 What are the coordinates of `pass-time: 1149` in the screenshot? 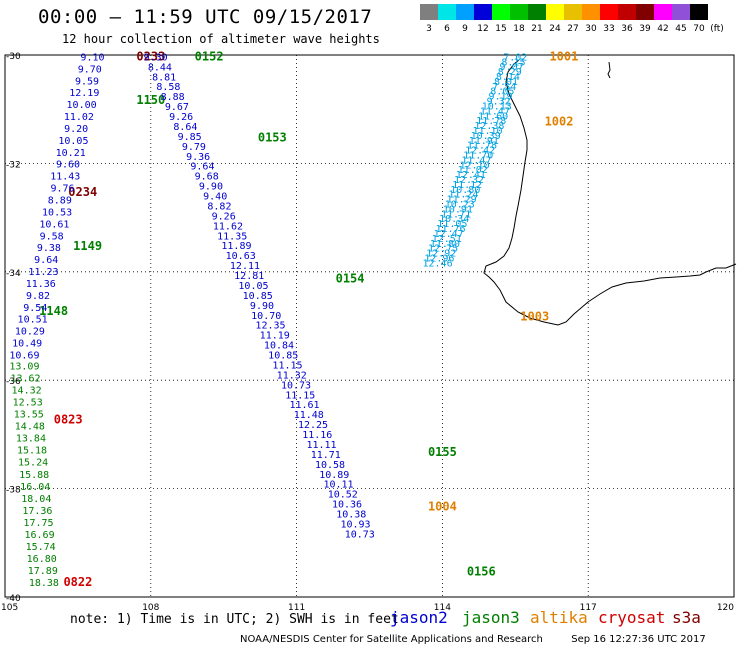 It's located at (87, 246).